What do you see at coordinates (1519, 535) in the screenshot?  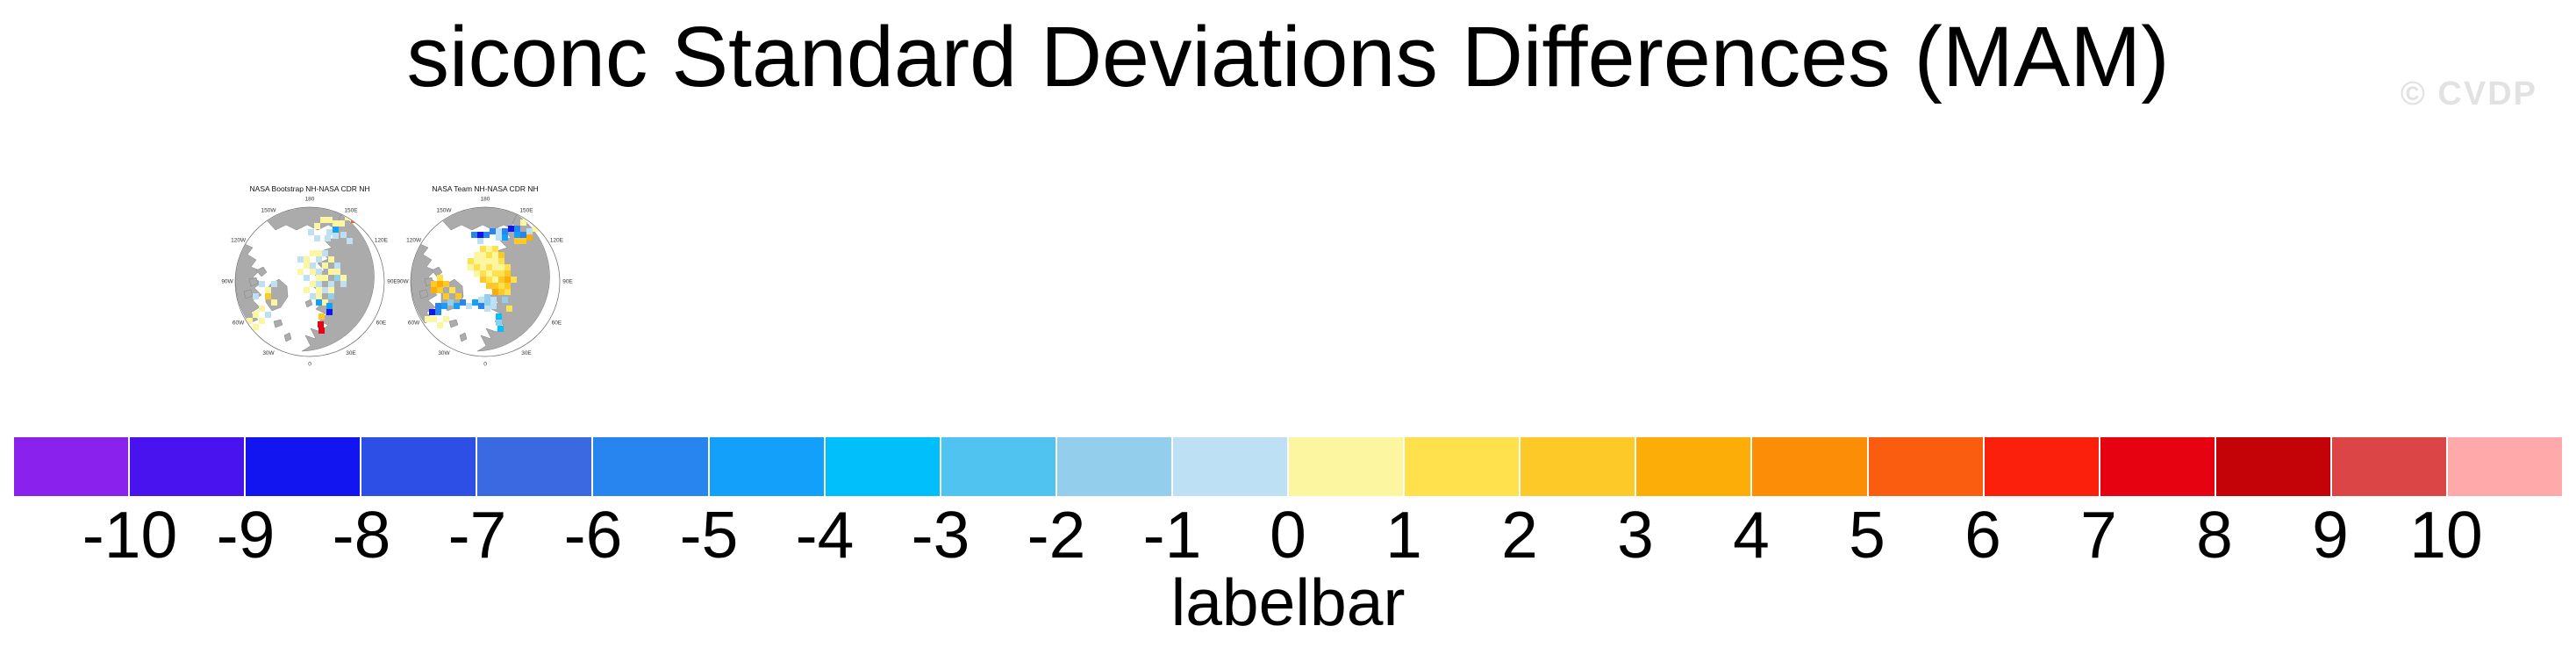 I see `colorbar-tick: 2` at bounding box center [1519, 535].